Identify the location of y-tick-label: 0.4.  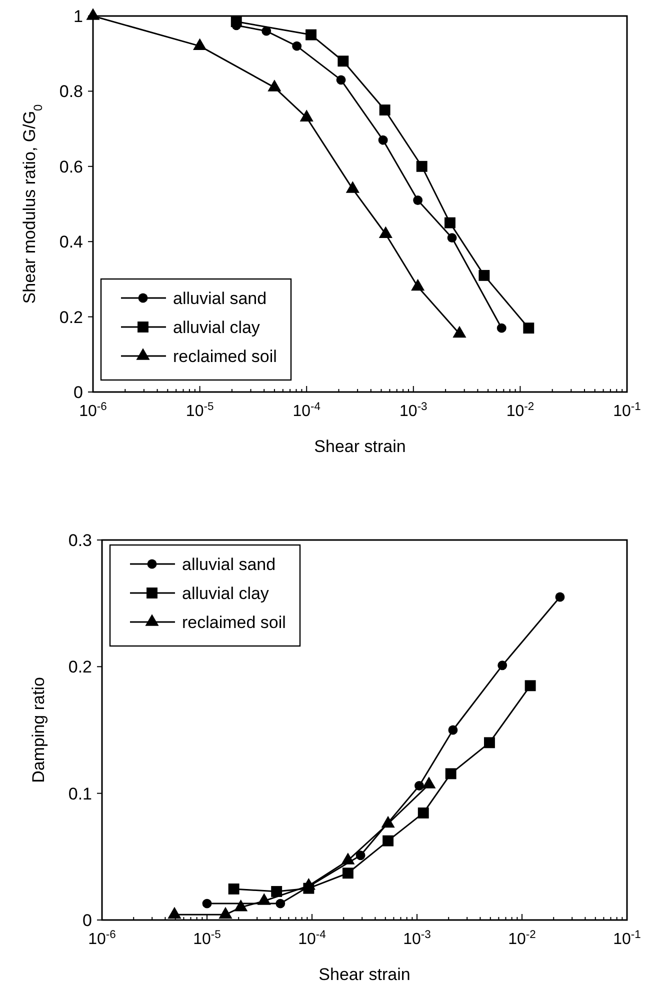
(71, 242).